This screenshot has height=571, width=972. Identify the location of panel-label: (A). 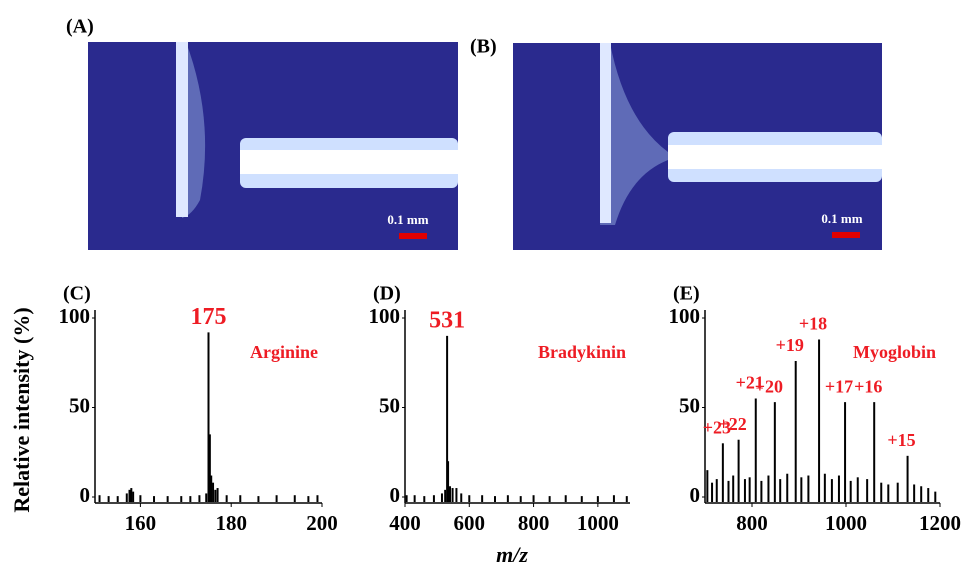
(80, 27).